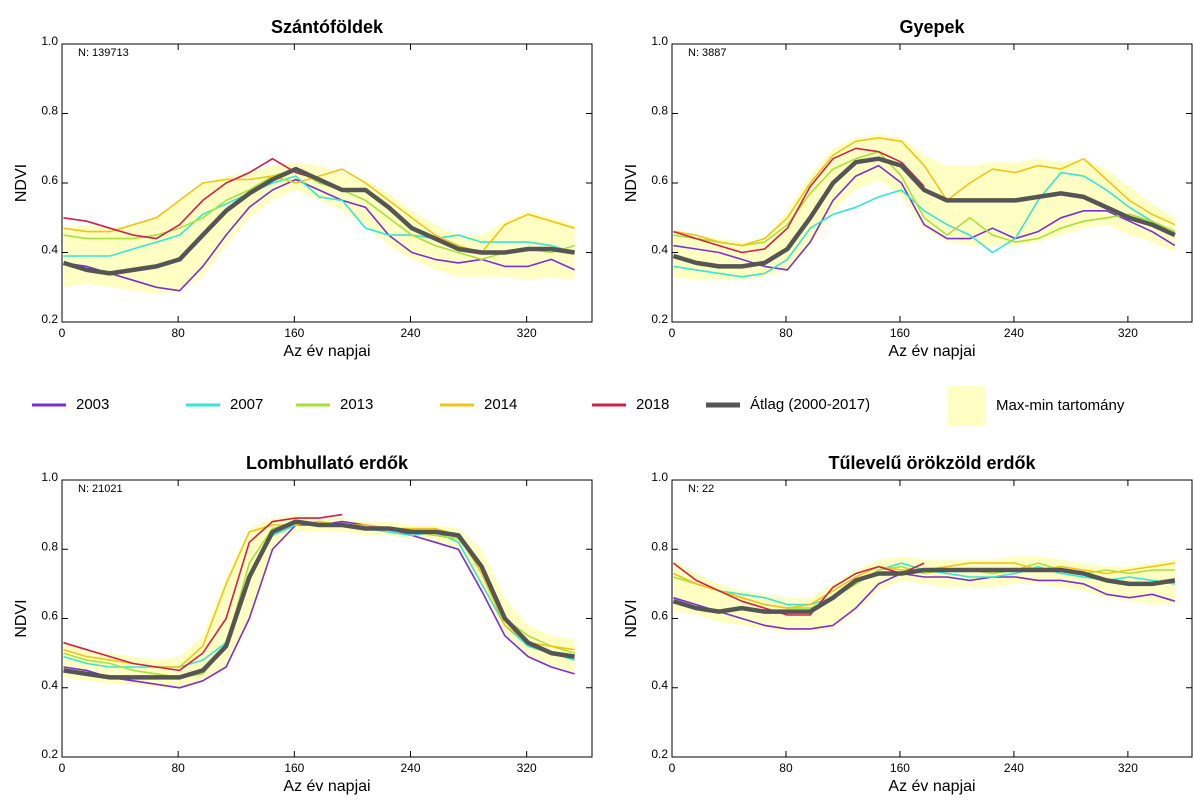  What do you see at coordinates (701, 489) in the screenshot?
I see `annotation: N: 22` at bounding box center [701, 489].